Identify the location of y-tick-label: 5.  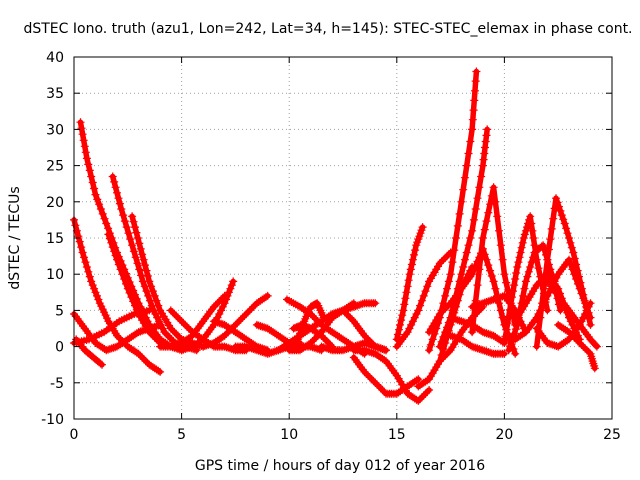
(59, 311).